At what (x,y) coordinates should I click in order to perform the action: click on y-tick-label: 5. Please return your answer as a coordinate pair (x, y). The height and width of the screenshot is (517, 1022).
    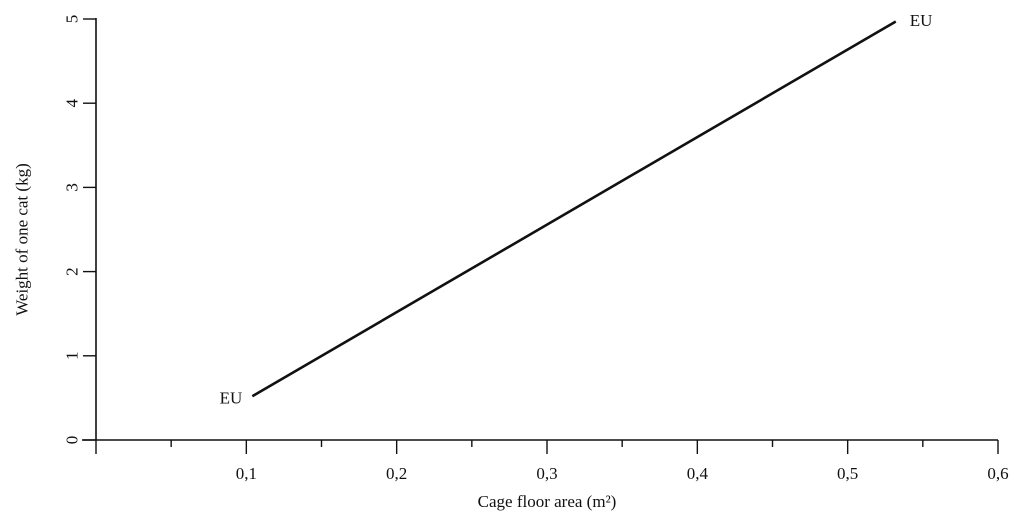
    Looking at the image, I should click on (72, 19).